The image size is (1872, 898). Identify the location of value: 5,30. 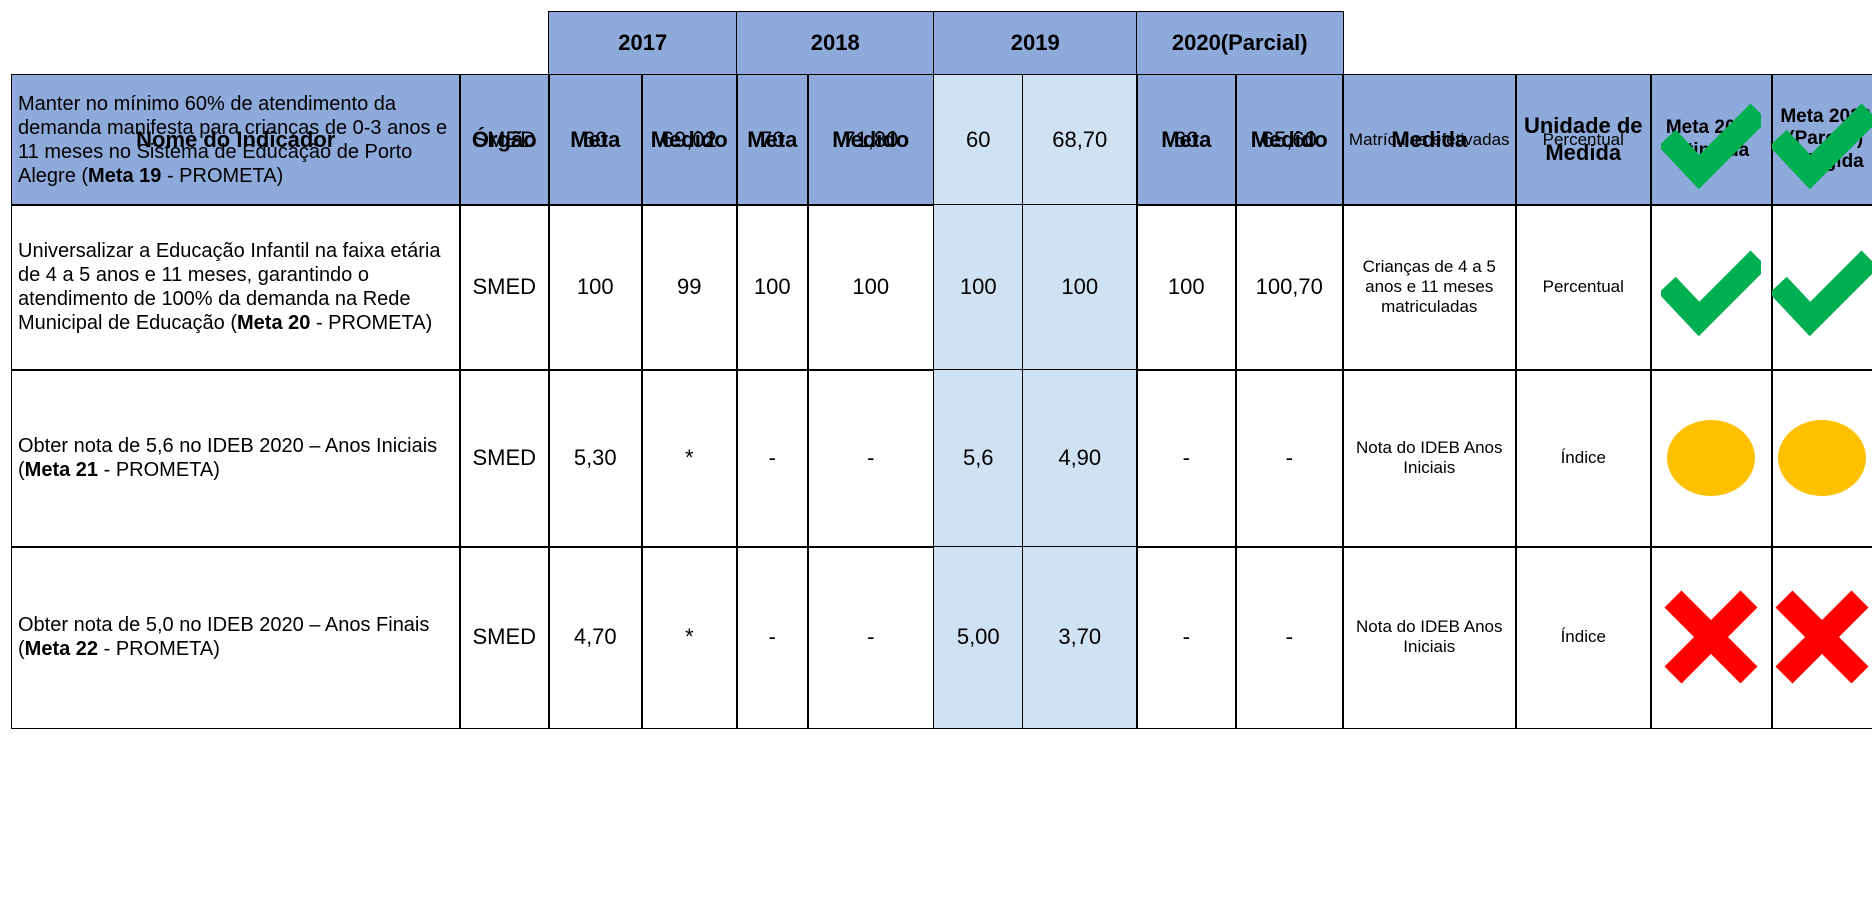
(595, 458).